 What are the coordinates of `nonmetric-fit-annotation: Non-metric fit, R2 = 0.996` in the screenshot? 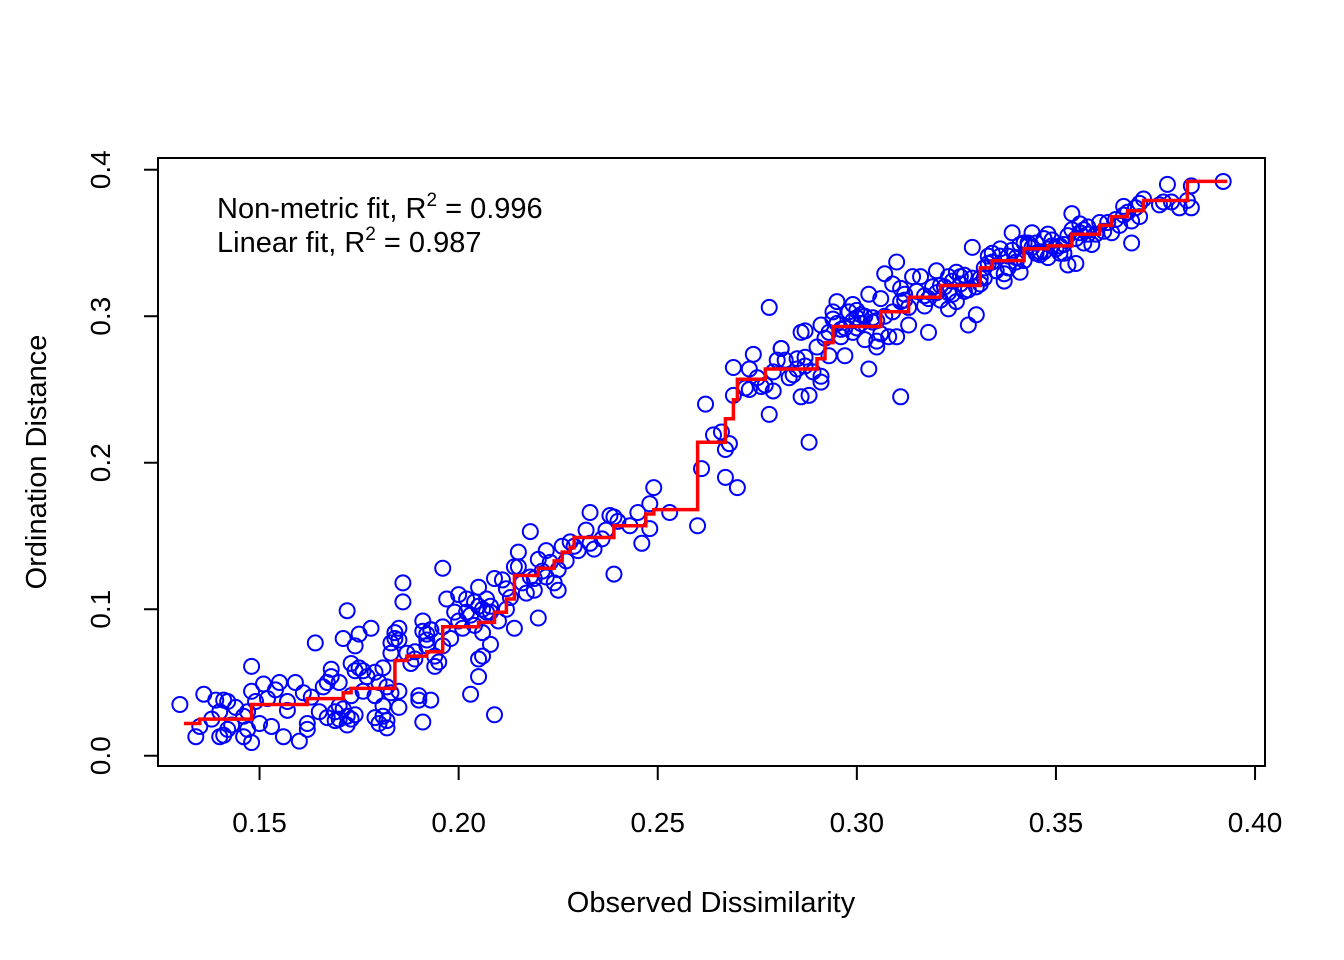 It's located at (380, 207).